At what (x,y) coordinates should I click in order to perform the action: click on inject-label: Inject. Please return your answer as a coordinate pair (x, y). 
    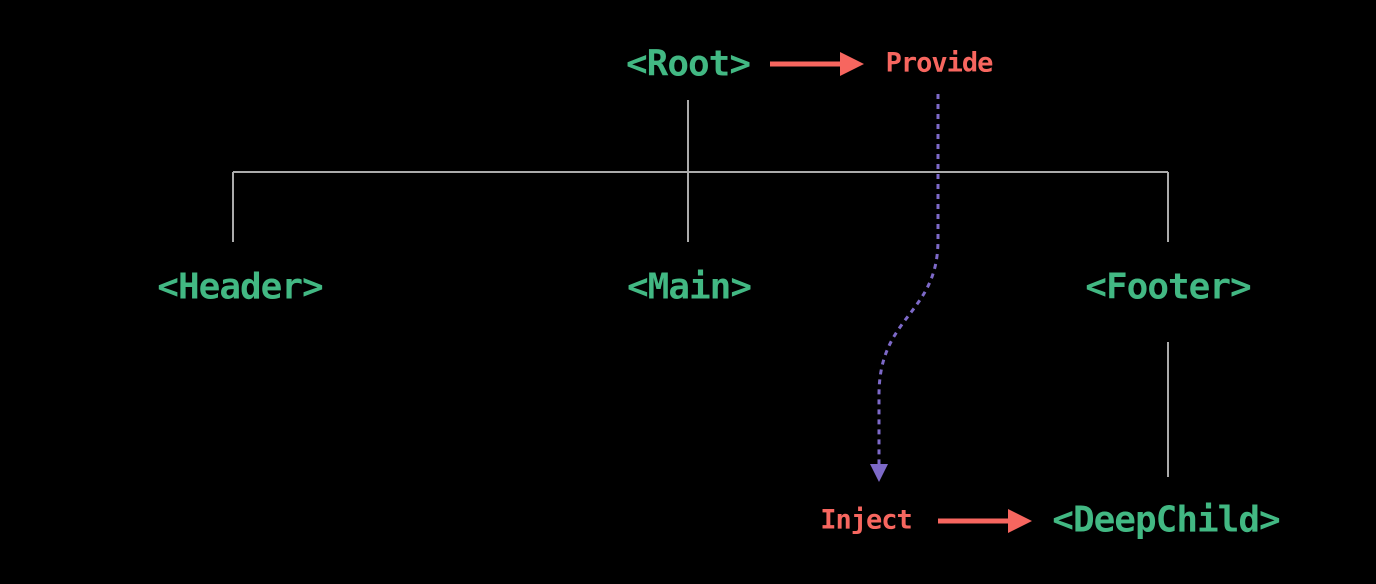
    Looking at the image, I should click on (866, 520).